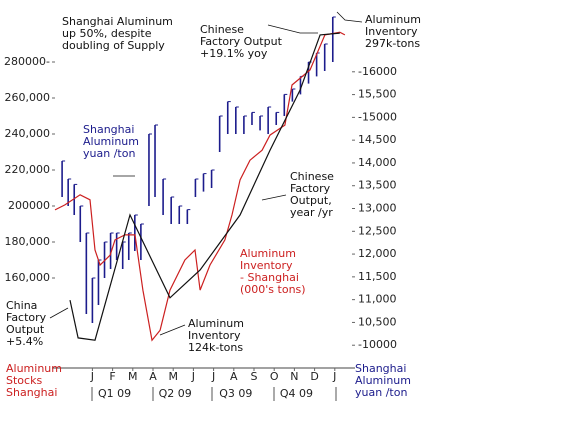  I want to click on x-tick-label: N, so click(294, 376).